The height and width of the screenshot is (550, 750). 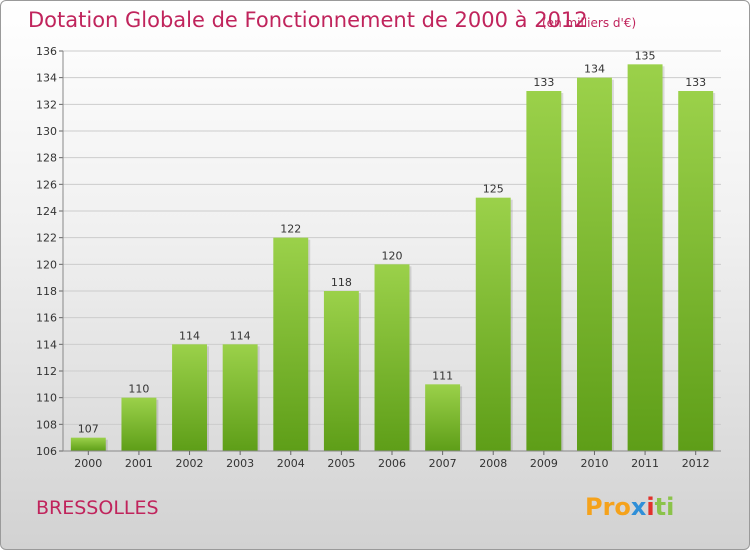 What do you see at coordinates (442, 375) in the screenshot?
I see `data-label-2007: 111` at bounding box center [442, 375].